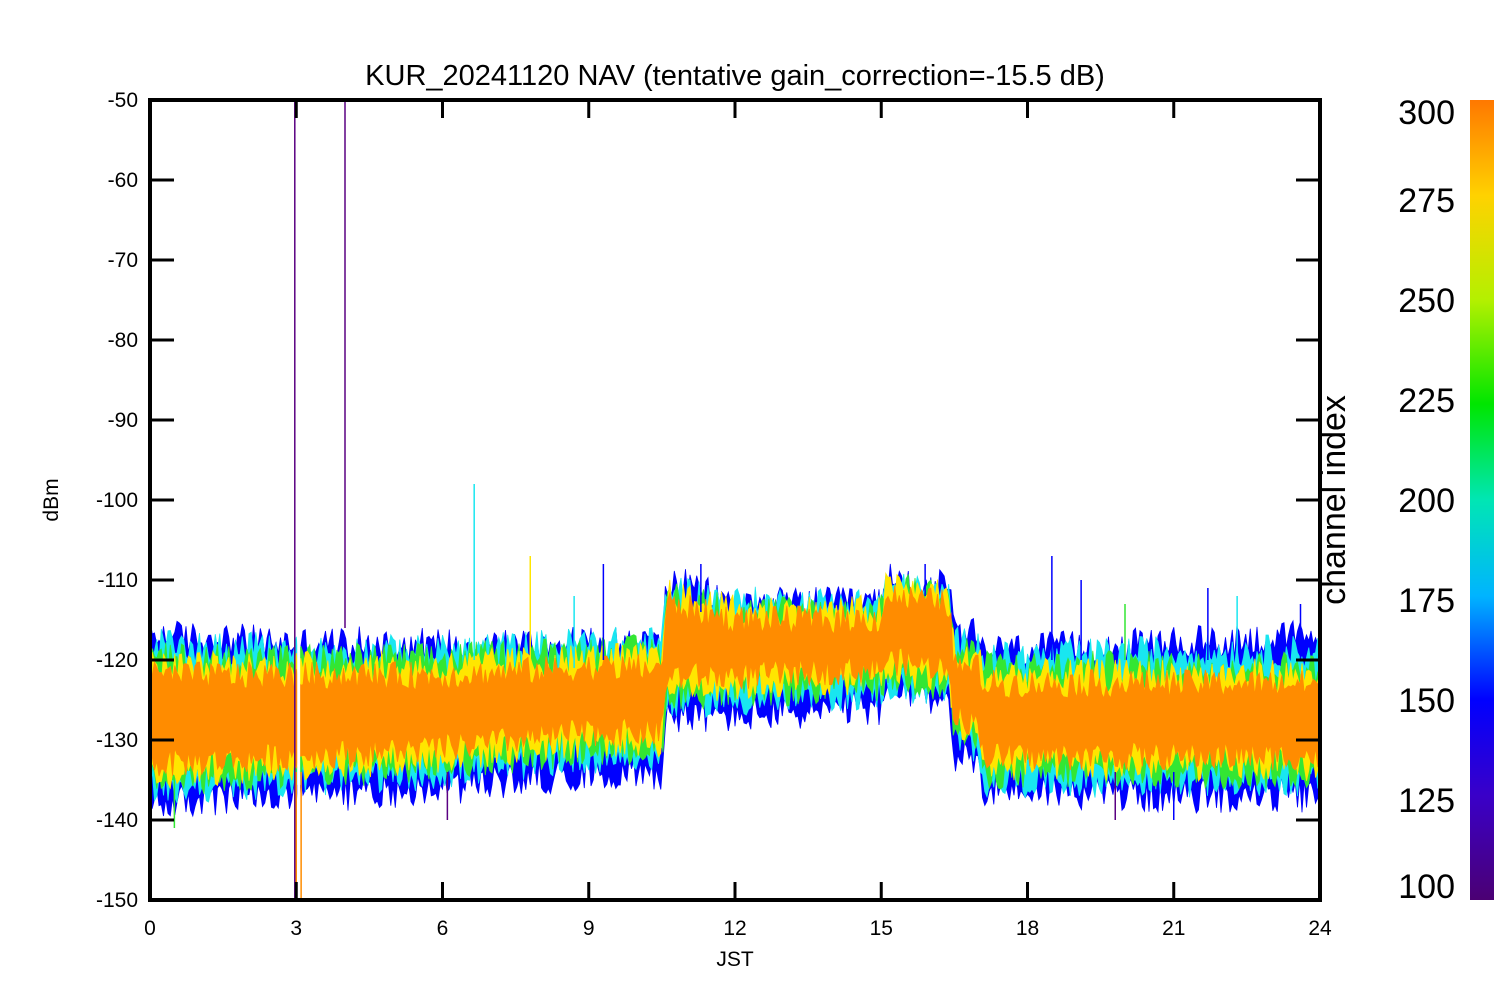  I want to click on y-tick-label: -110, so click(118, 580).